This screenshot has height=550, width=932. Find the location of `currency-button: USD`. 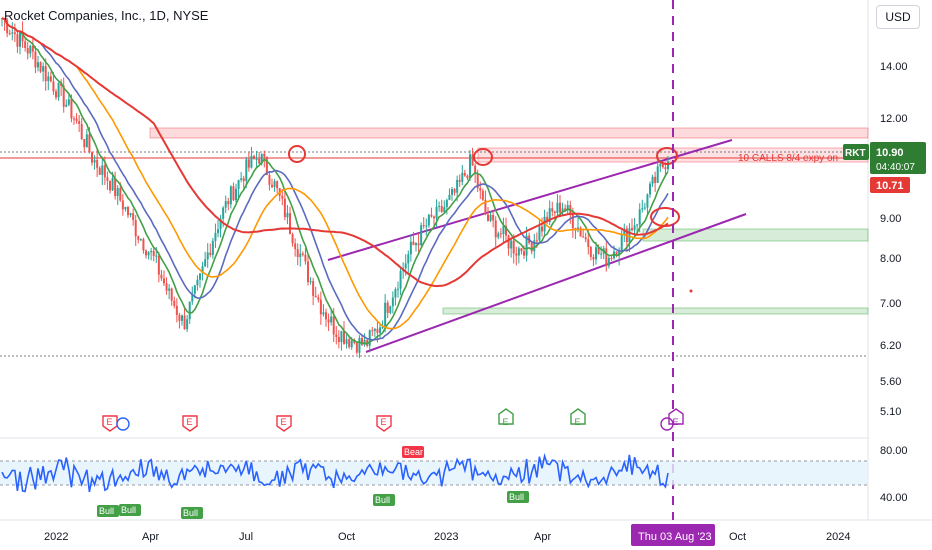

currency-button: USD is located at coordinates (898, 17).